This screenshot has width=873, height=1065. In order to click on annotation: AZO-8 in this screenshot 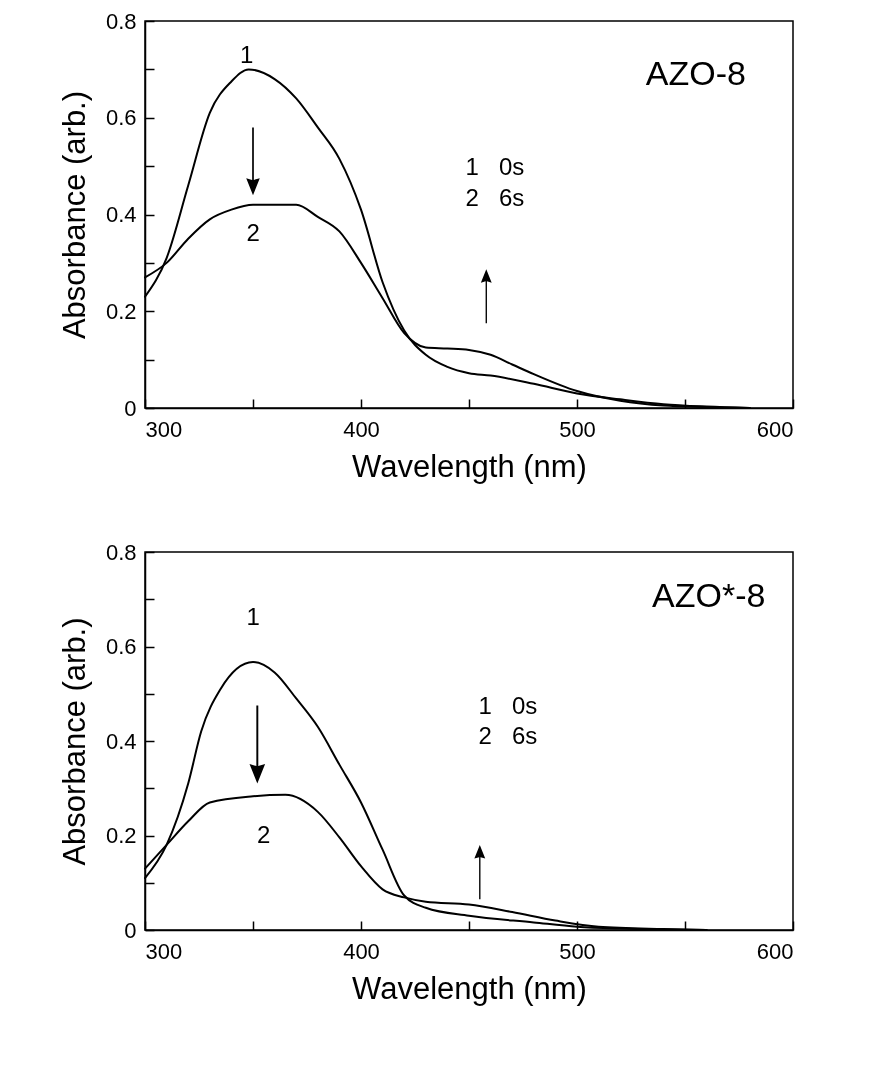, I will do `click(695, 73)`.